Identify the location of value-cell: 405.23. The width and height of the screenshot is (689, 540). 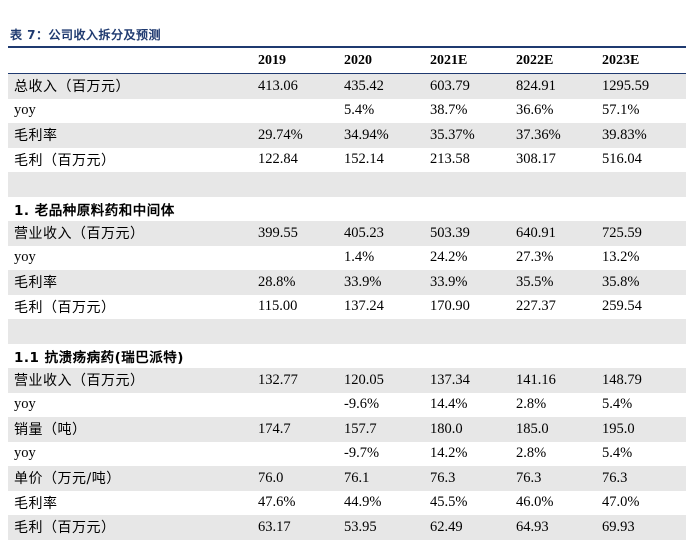
(383, 233).